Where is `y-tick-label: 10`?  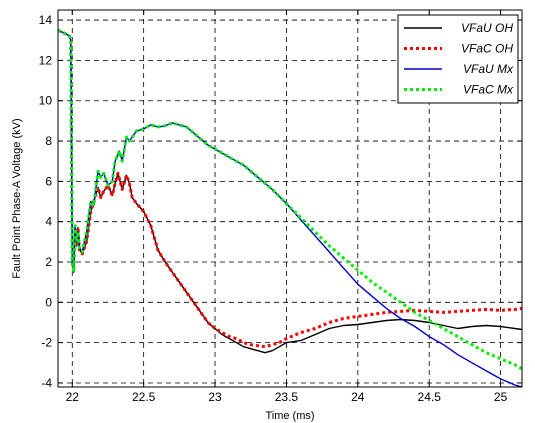
y-tick-label: 10 is located at coordinates (46, 101).